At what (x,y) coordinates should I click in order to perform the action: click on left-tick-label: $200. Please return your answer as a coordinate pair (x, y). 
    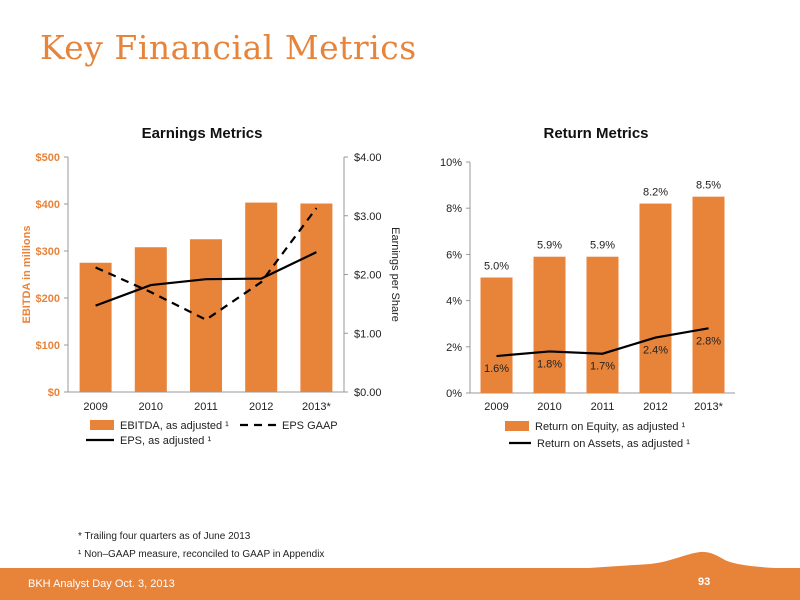
    Looking at the image, I should click on (48, 299).